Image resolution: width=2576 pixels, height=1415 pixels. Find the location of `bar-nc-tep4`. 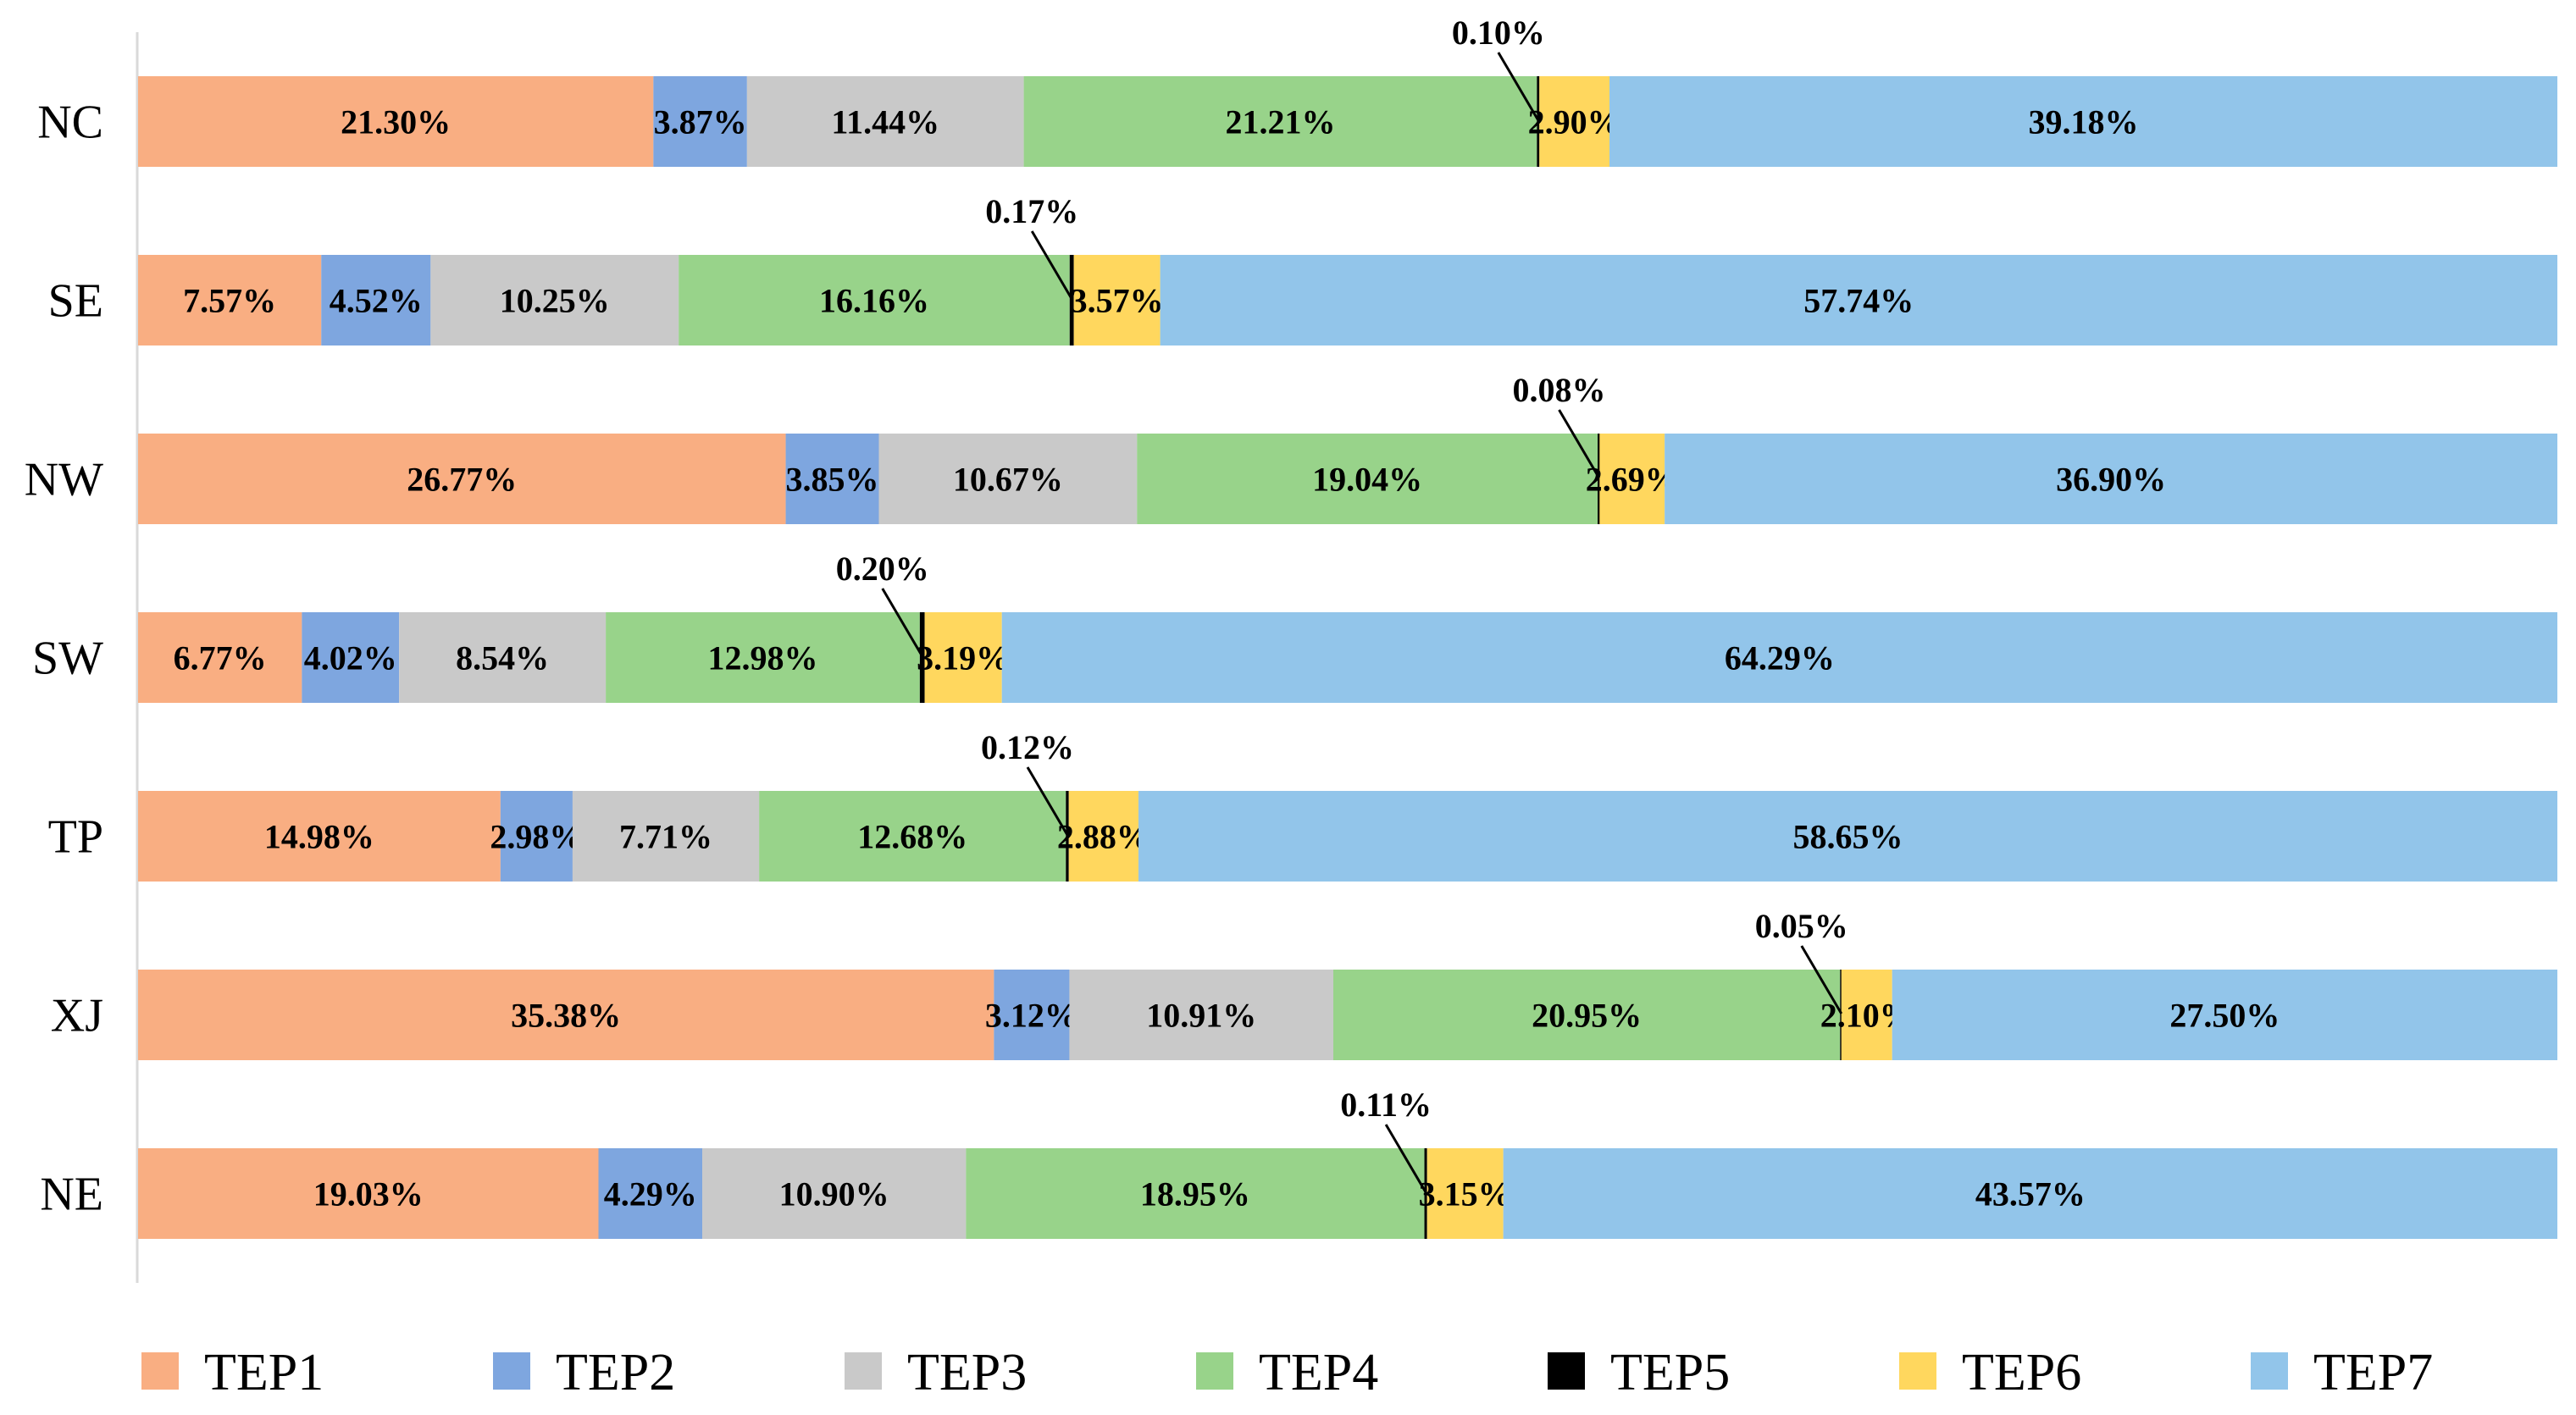

bar-nc-tep4 is located at coordinates (1280, 121).